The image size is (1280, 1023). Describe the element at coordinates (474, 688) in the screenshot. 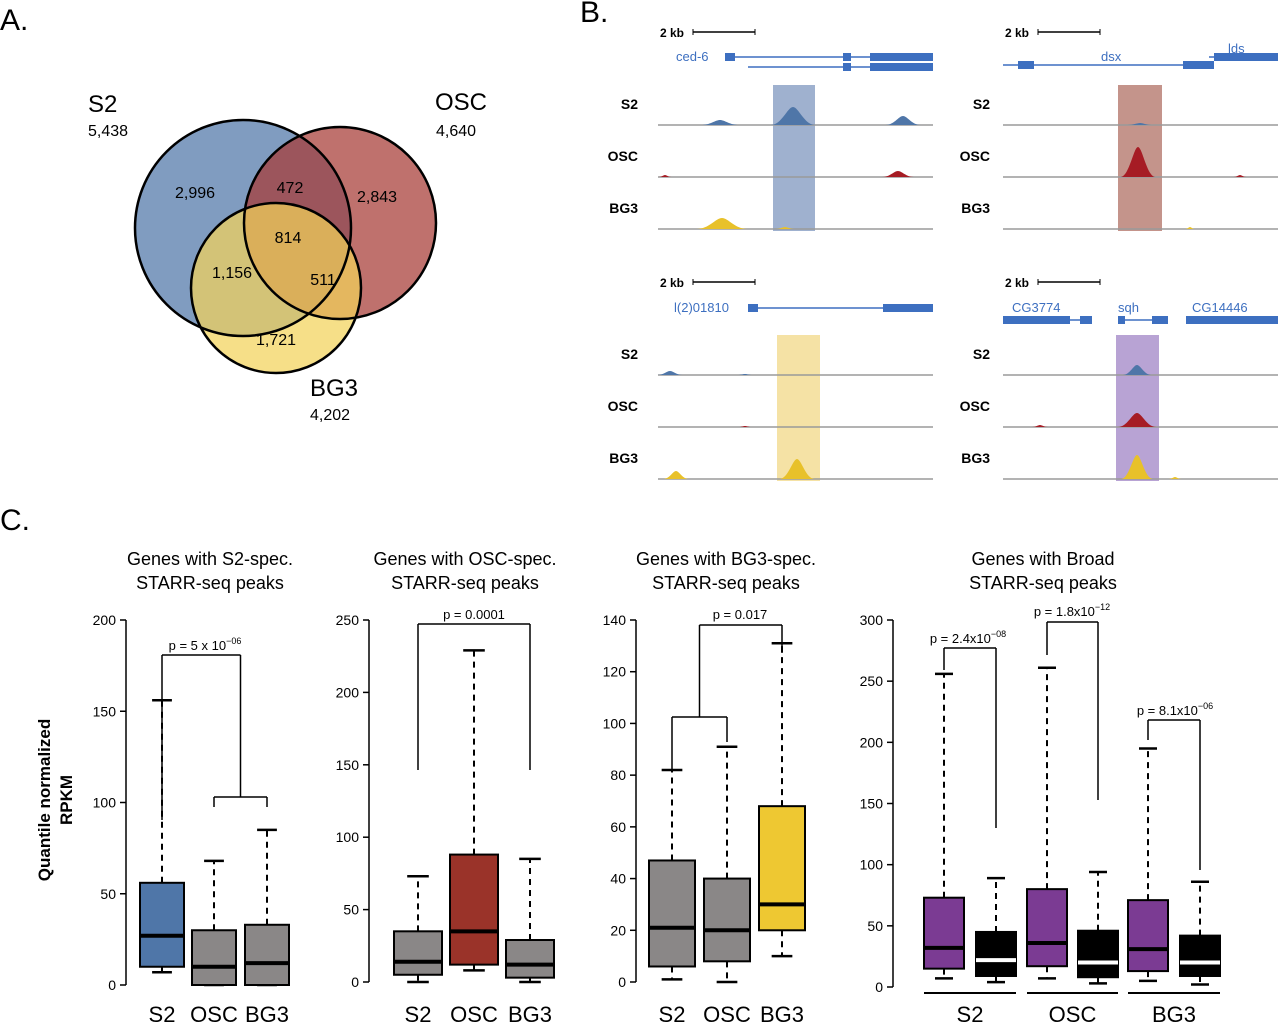

I see `significance-bracket: p = 0.0001` at that location.